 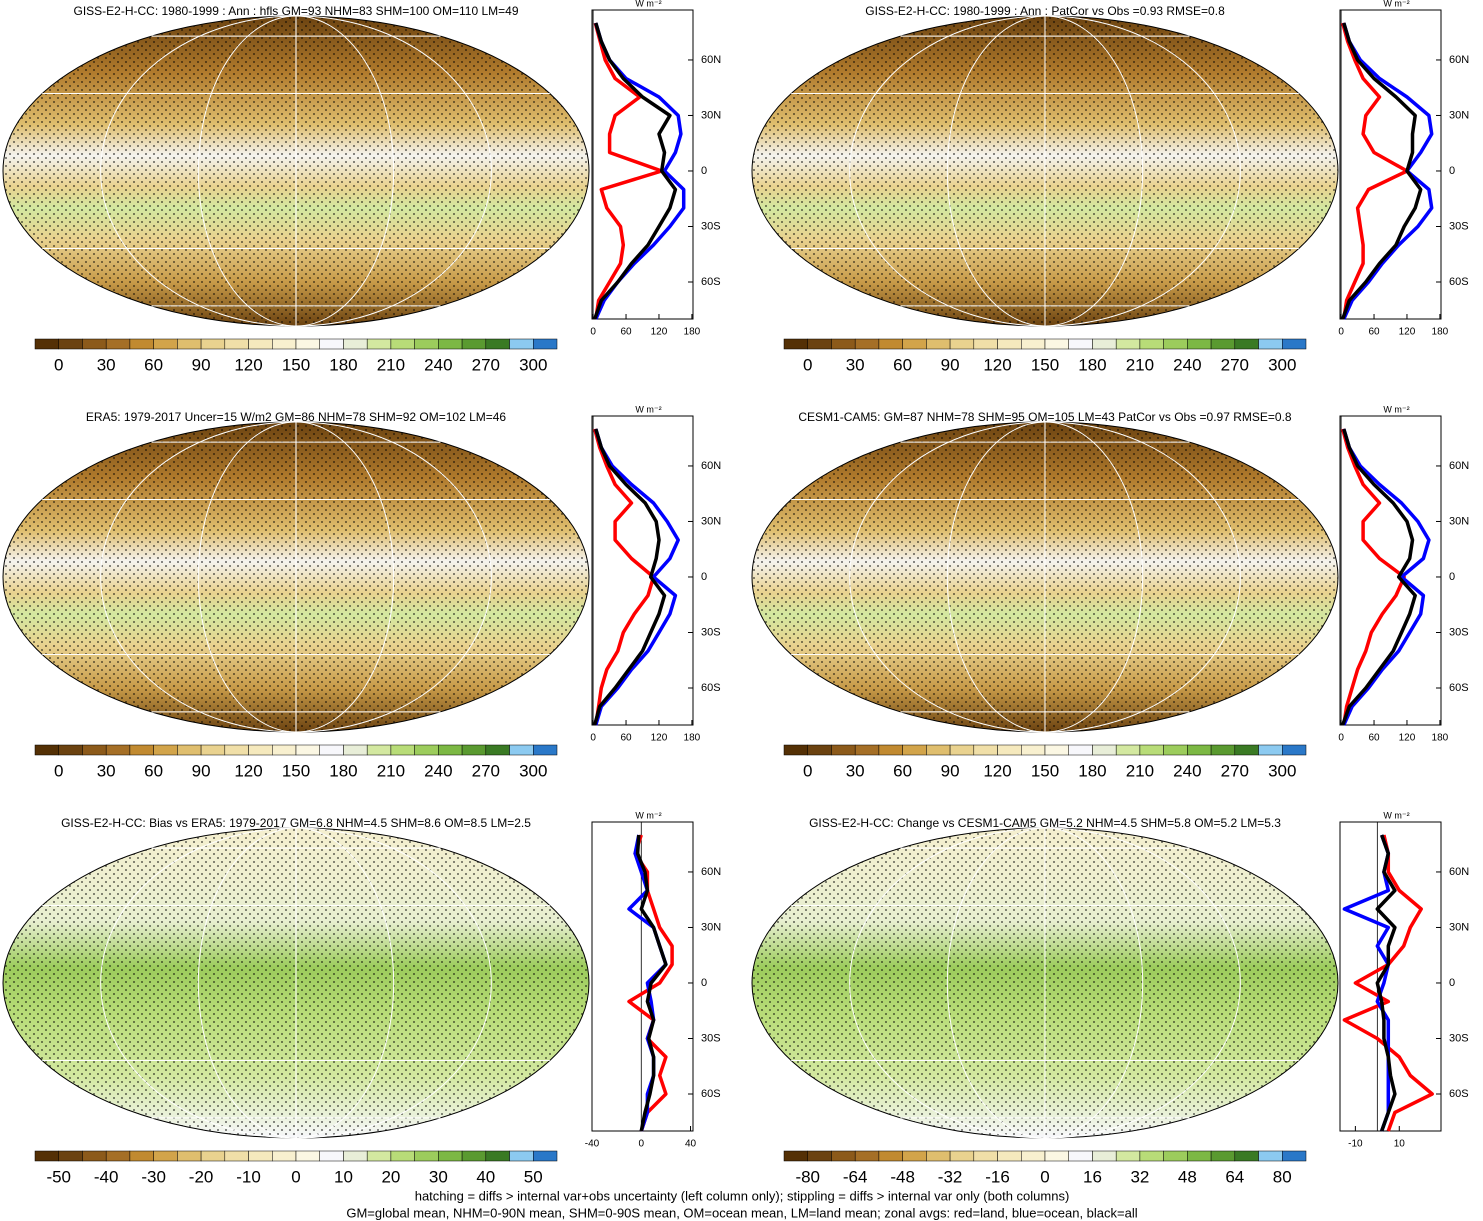 I want to click on colorbar-label: 10, so click(x=343, y=1176).